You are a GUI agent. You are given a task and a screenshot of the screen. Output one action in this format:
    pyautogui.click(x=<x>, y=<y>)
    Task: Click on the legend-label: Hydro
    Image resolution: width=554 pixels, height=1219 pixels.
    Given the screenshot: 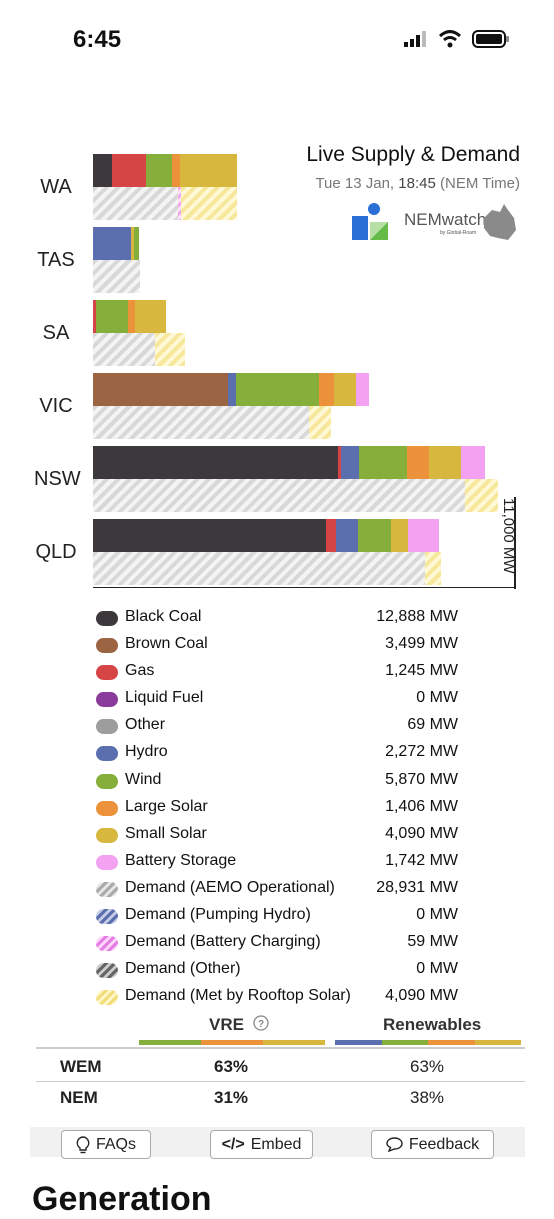 What is the action you would take?
    pyautogui.click(x=146, y=752)
    